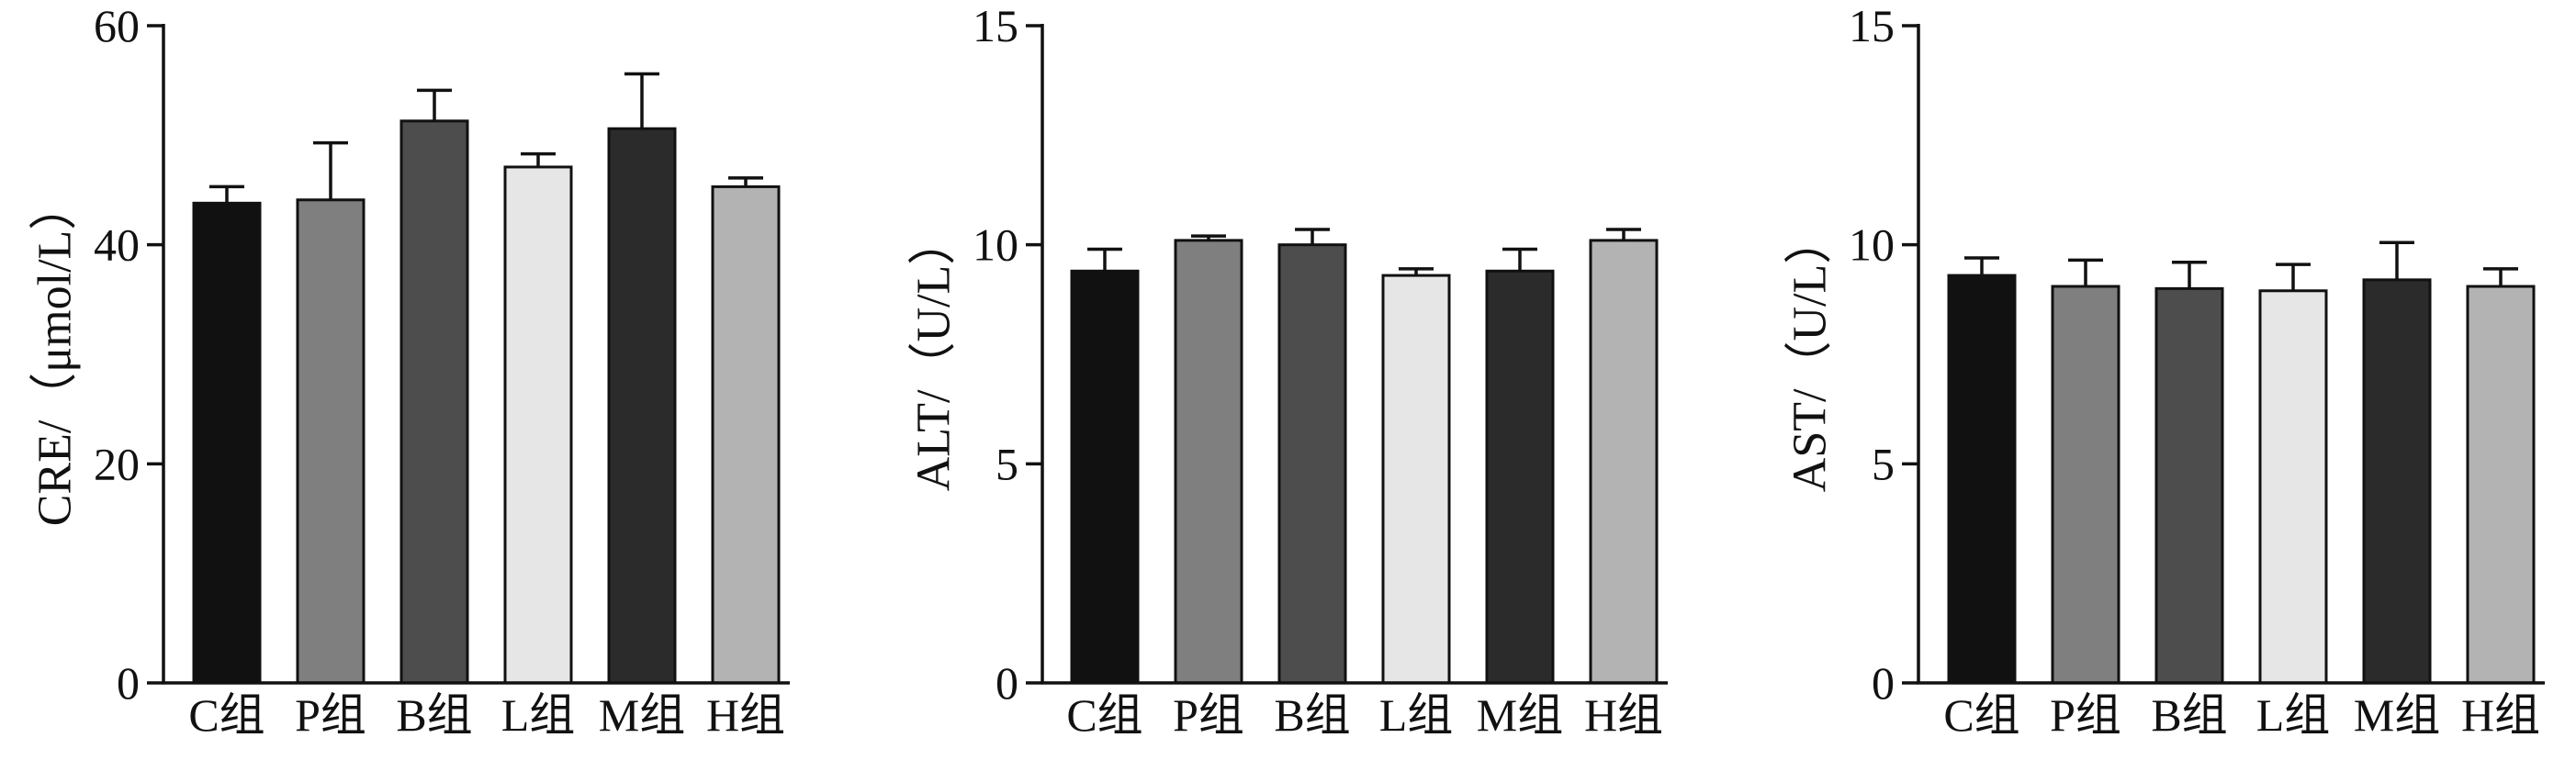  Describe the element at coordinates (434, 715) in the screenshot. I see `cre-category-label: B组` at that location.